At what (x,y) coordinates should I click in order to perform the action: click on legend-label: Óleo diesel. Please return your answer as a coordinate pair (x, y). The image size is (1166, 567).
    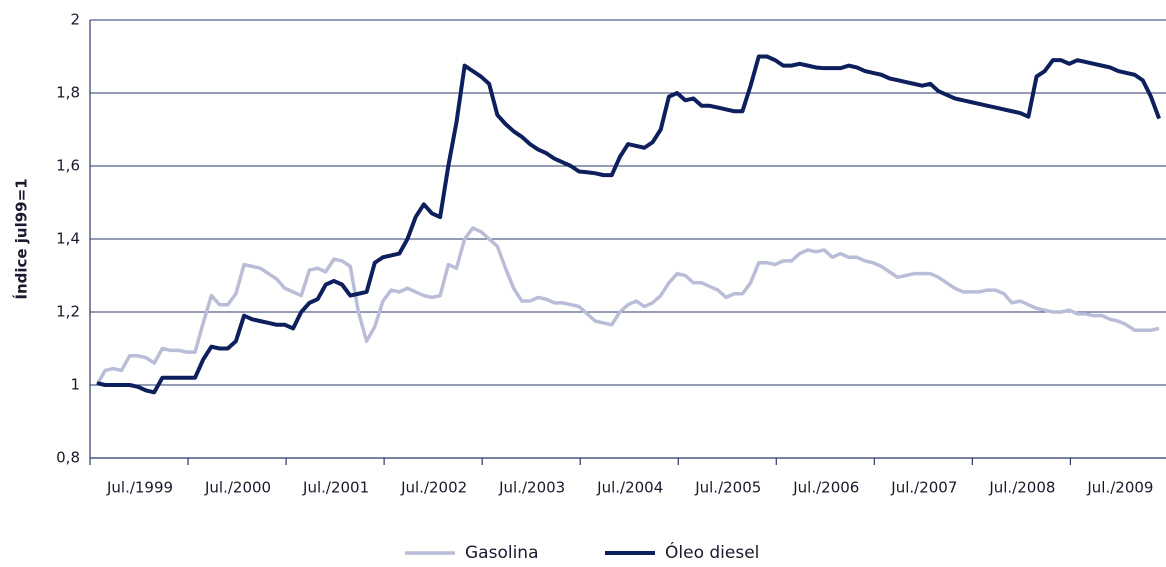
    Looking at the image, I should click on (712, 552).